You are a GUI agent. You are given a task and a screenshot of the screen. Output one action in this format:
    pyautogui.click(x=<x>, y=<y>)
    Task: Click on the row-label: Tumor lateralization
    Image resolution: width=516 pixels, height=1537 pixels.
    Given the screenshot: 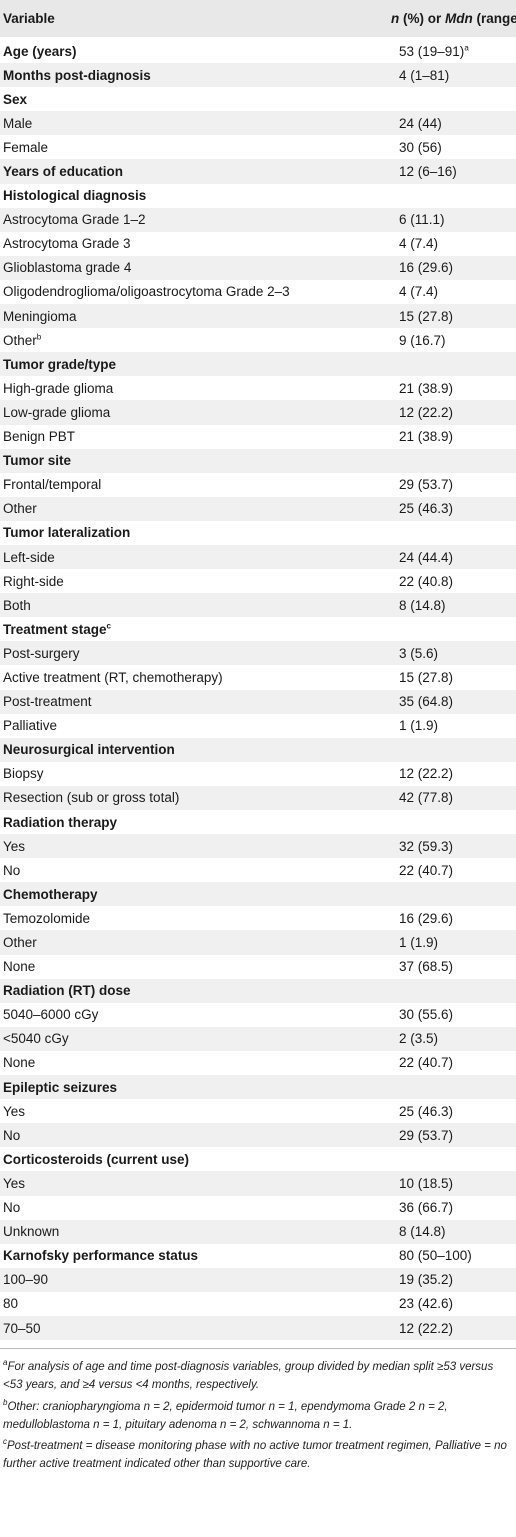 What is the action you would take?
    pyautogui.click(x=194, y=532)
    